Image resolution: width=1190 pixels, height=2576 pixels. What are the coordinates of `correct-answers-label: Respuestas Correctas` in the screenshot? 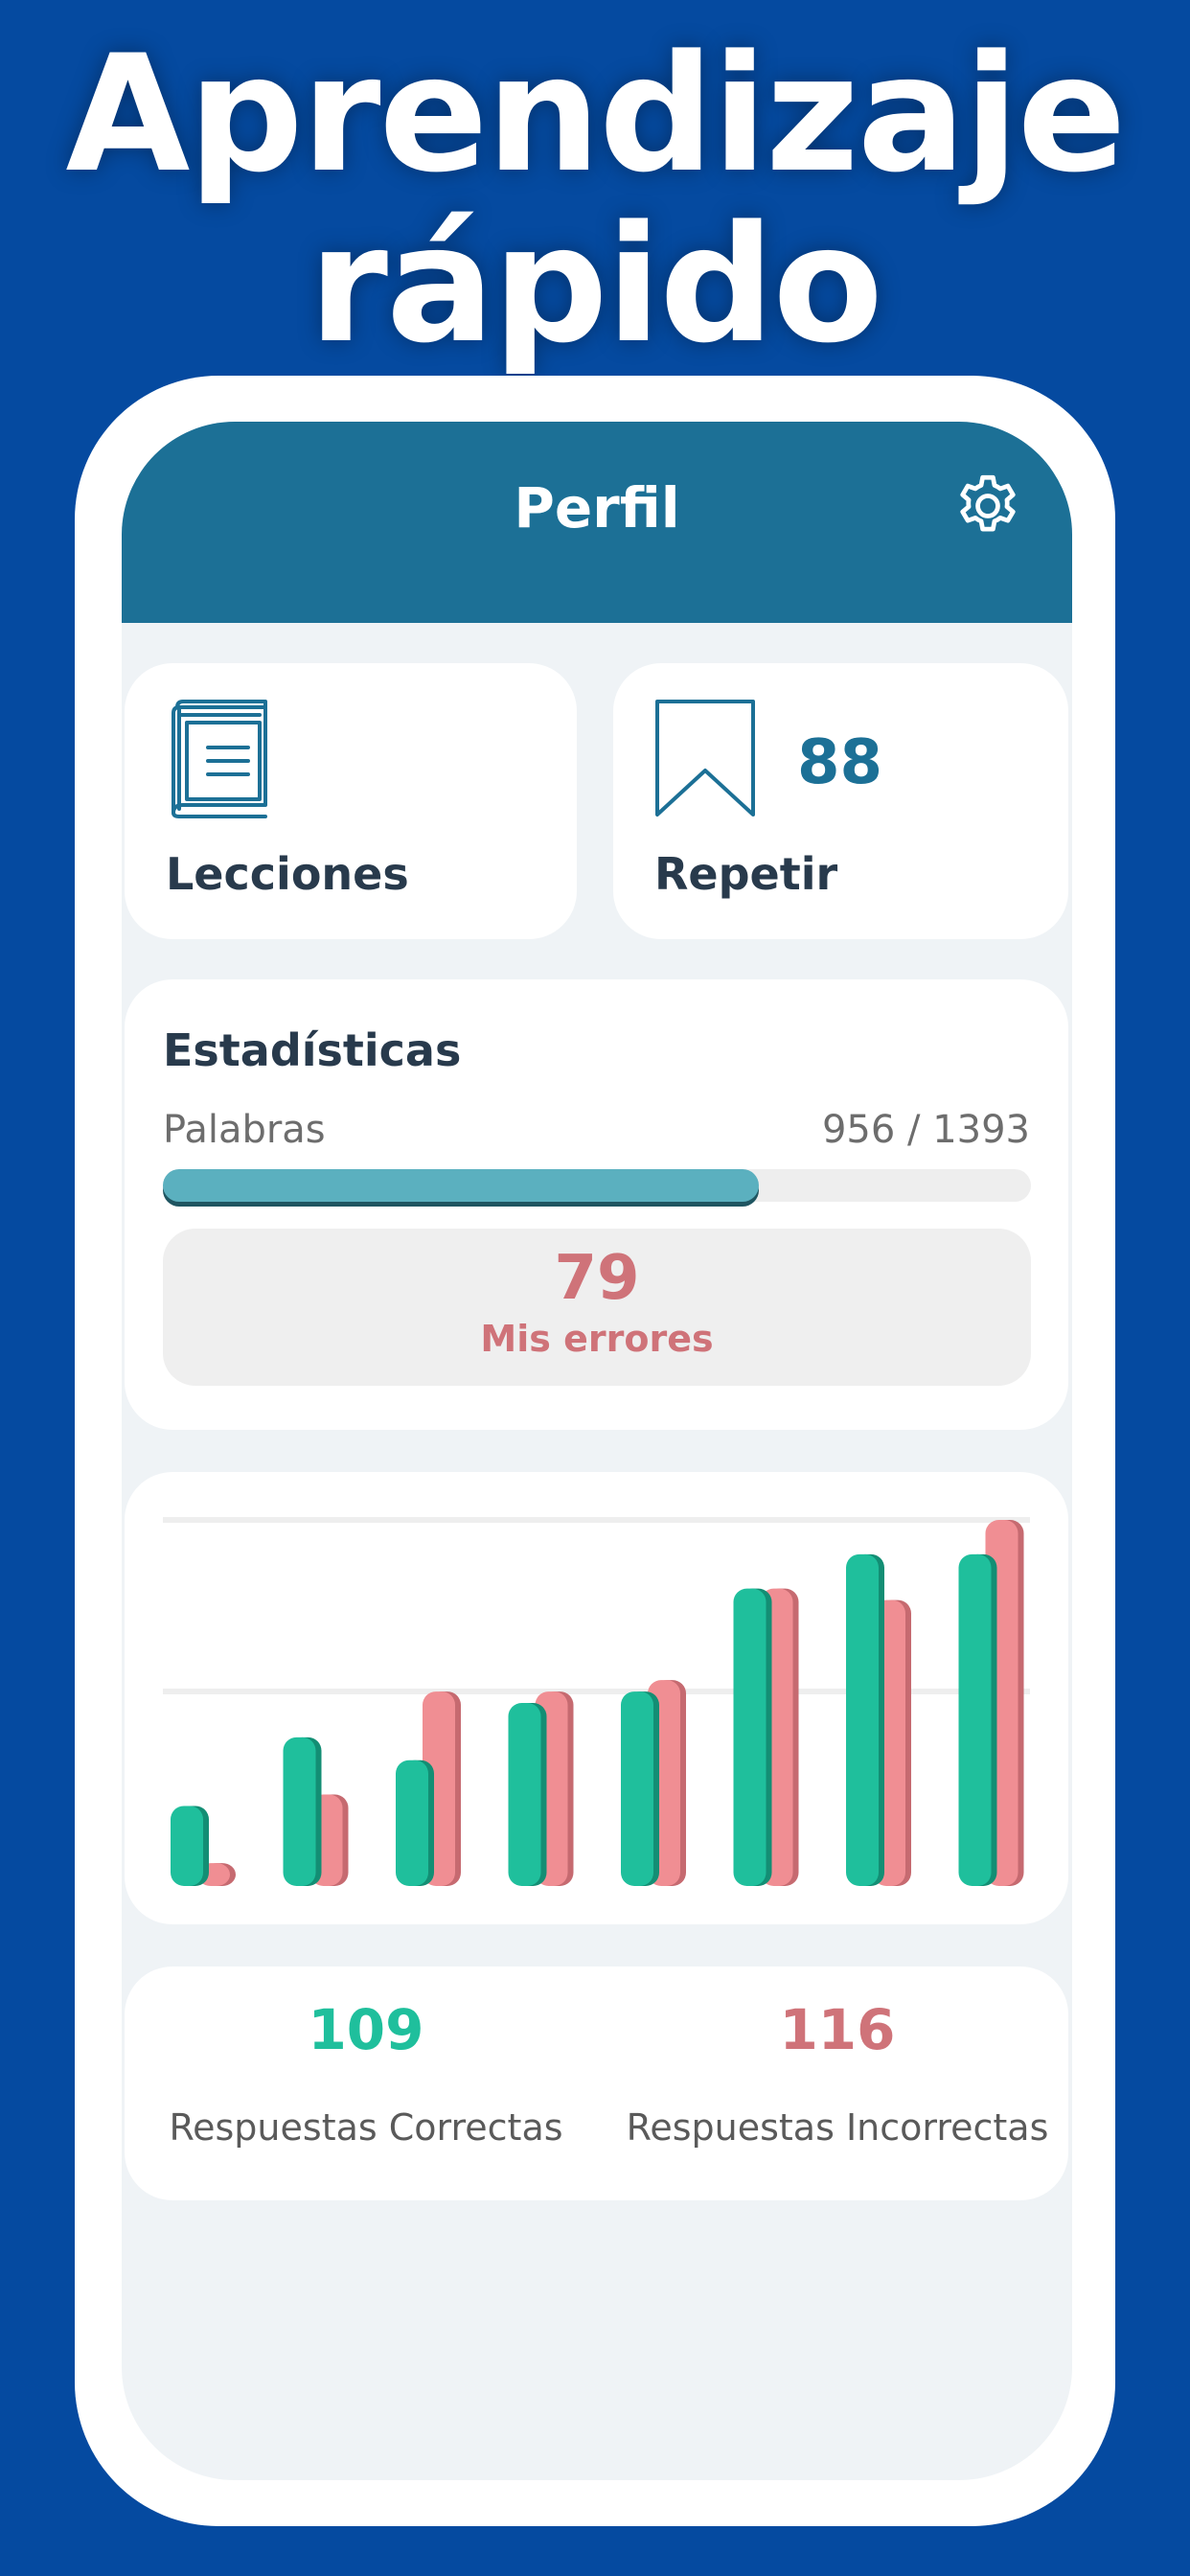 It's located at (366, 2127).